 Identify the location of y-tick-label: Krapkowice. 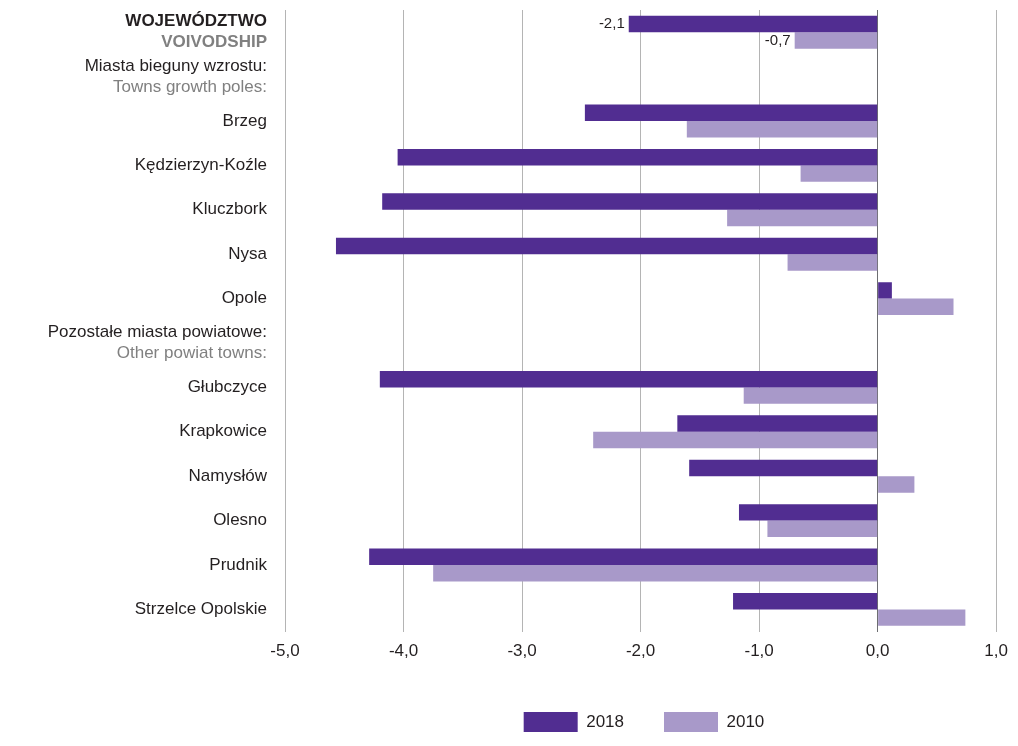
(223, 431).